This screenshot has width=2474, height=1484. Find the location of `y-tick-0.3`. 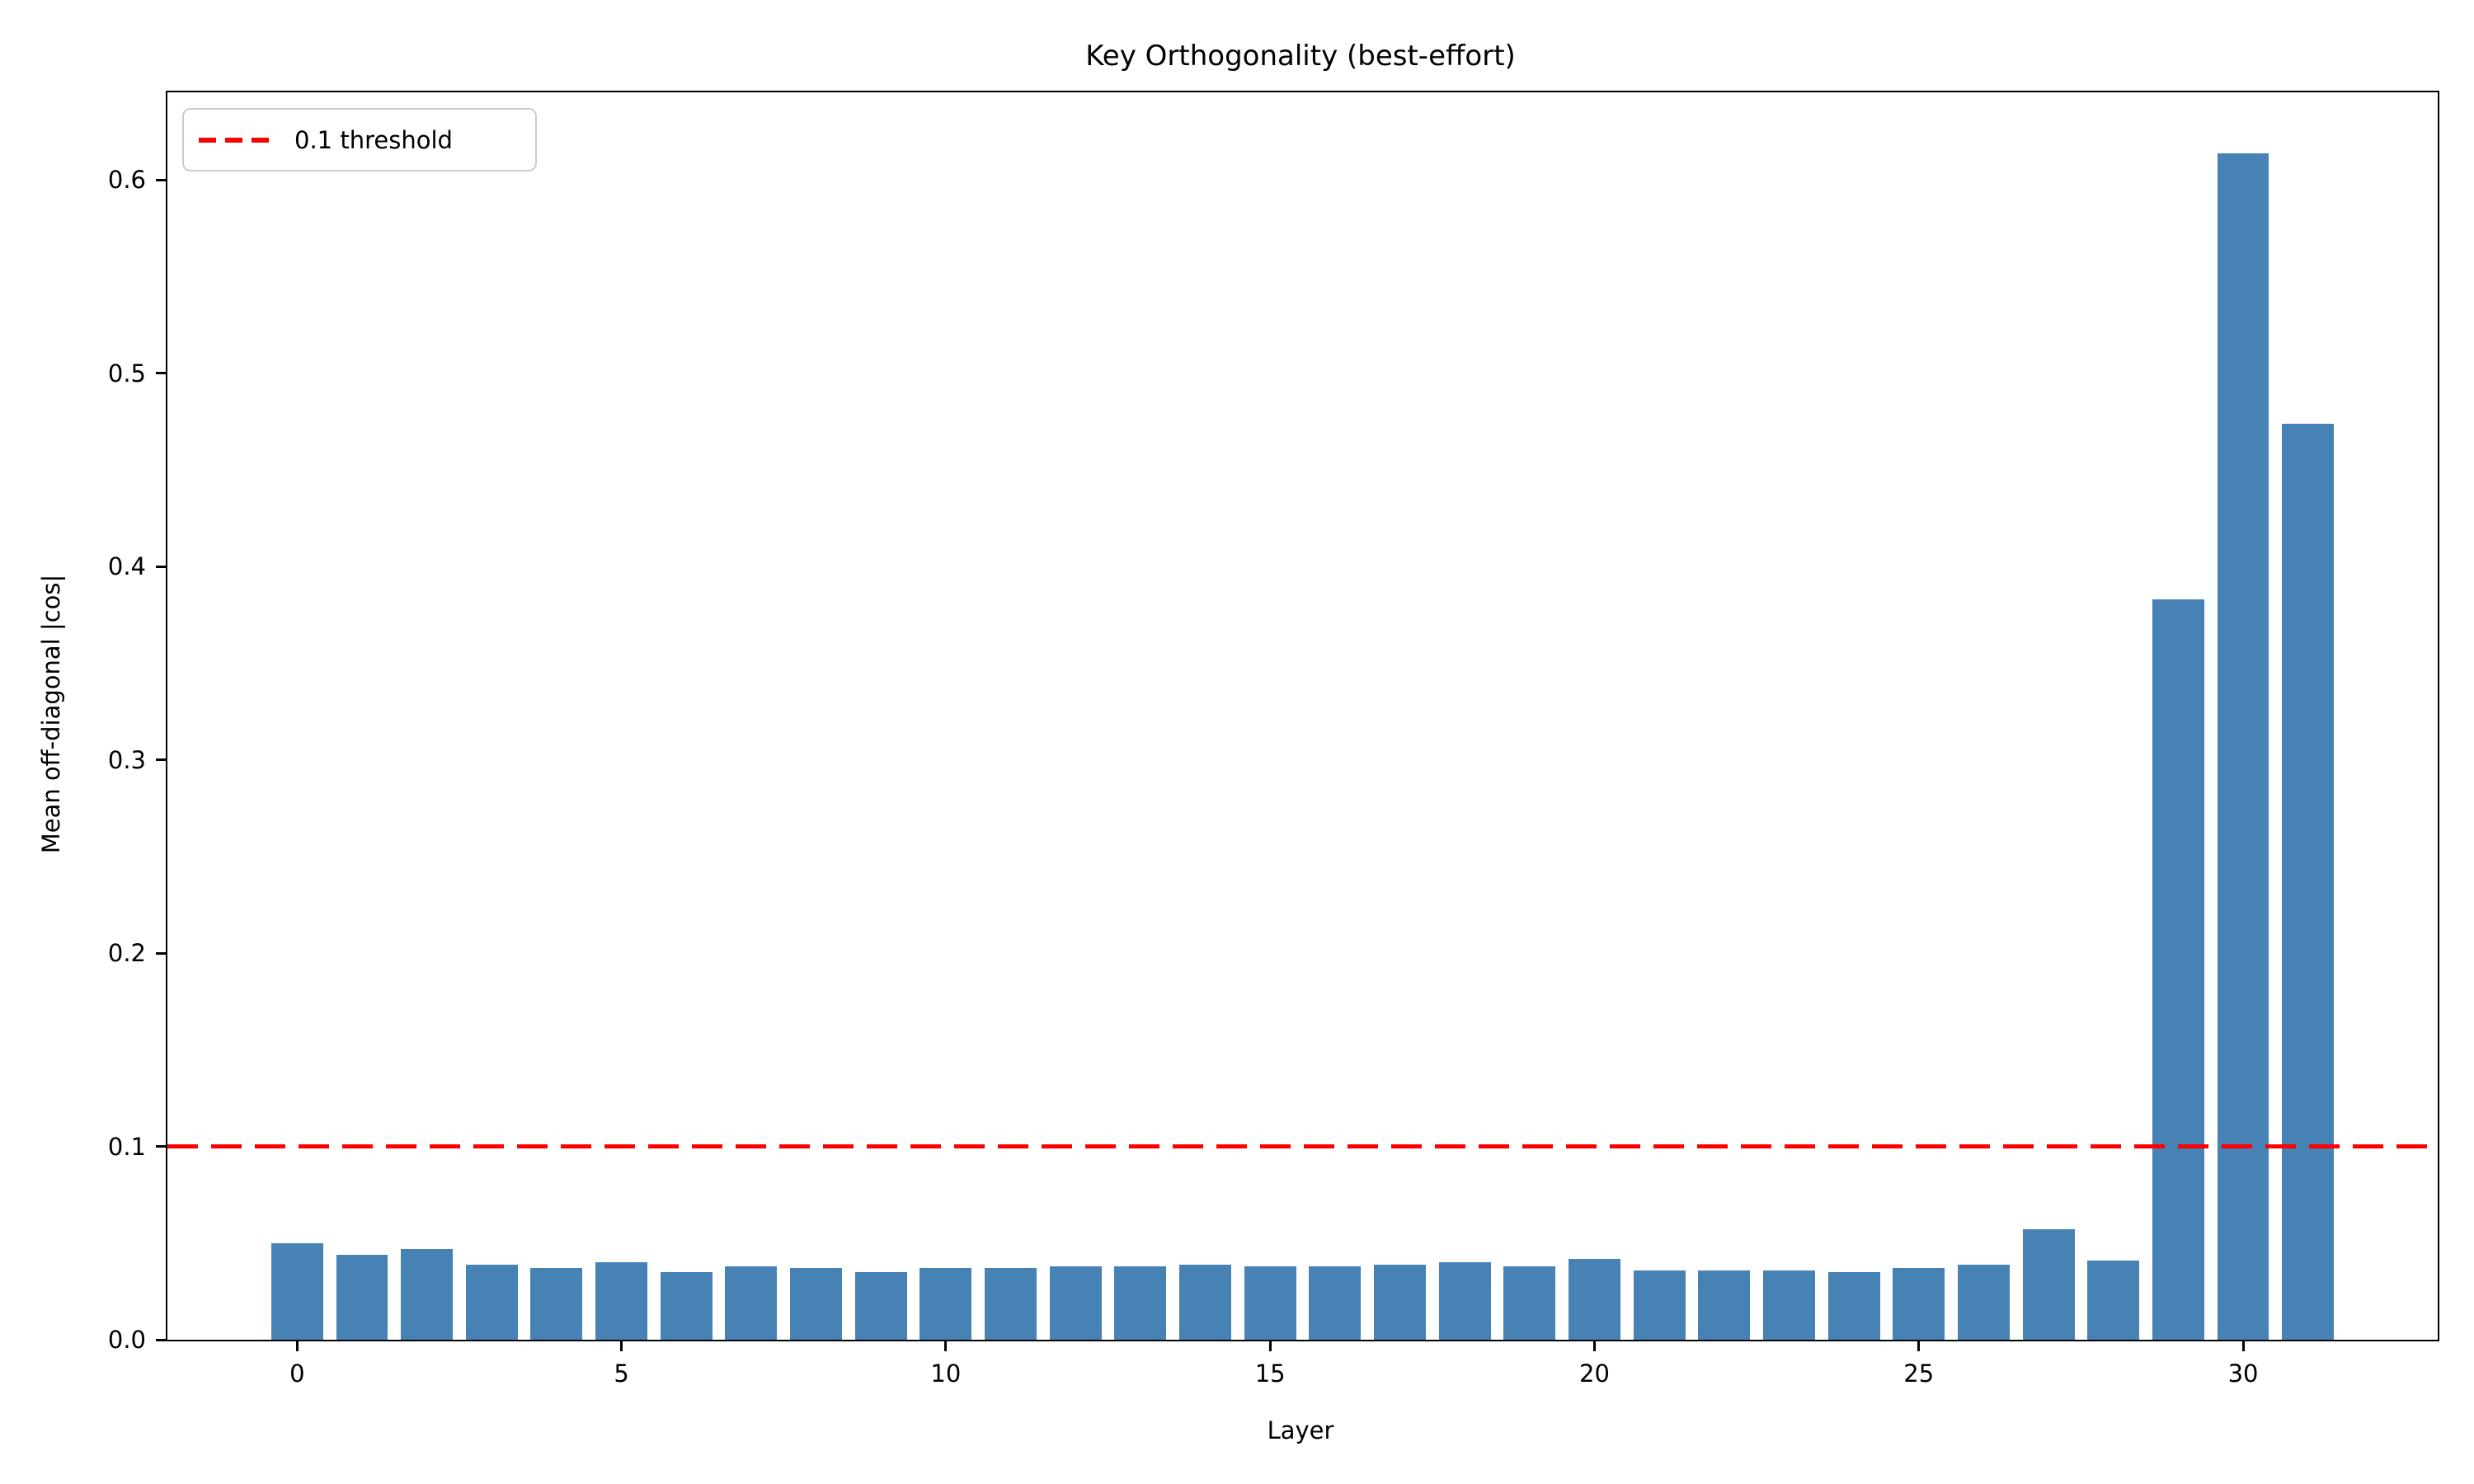

y-tick-0.3 is located at coordinates (161, 760).